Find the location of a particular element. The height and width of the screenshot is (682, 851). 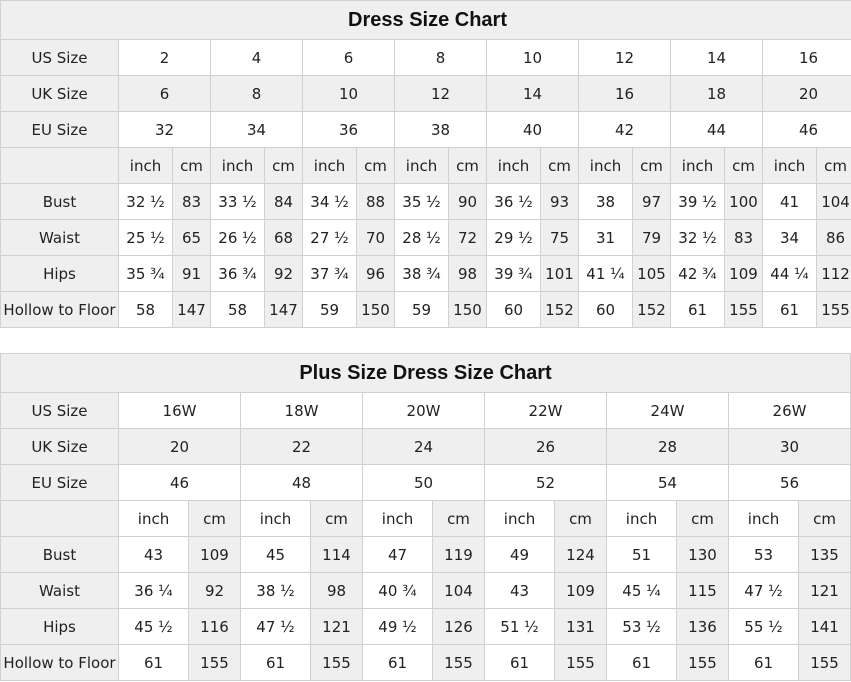

cm-value-cell: 116 is located at coordinates (214, 626).